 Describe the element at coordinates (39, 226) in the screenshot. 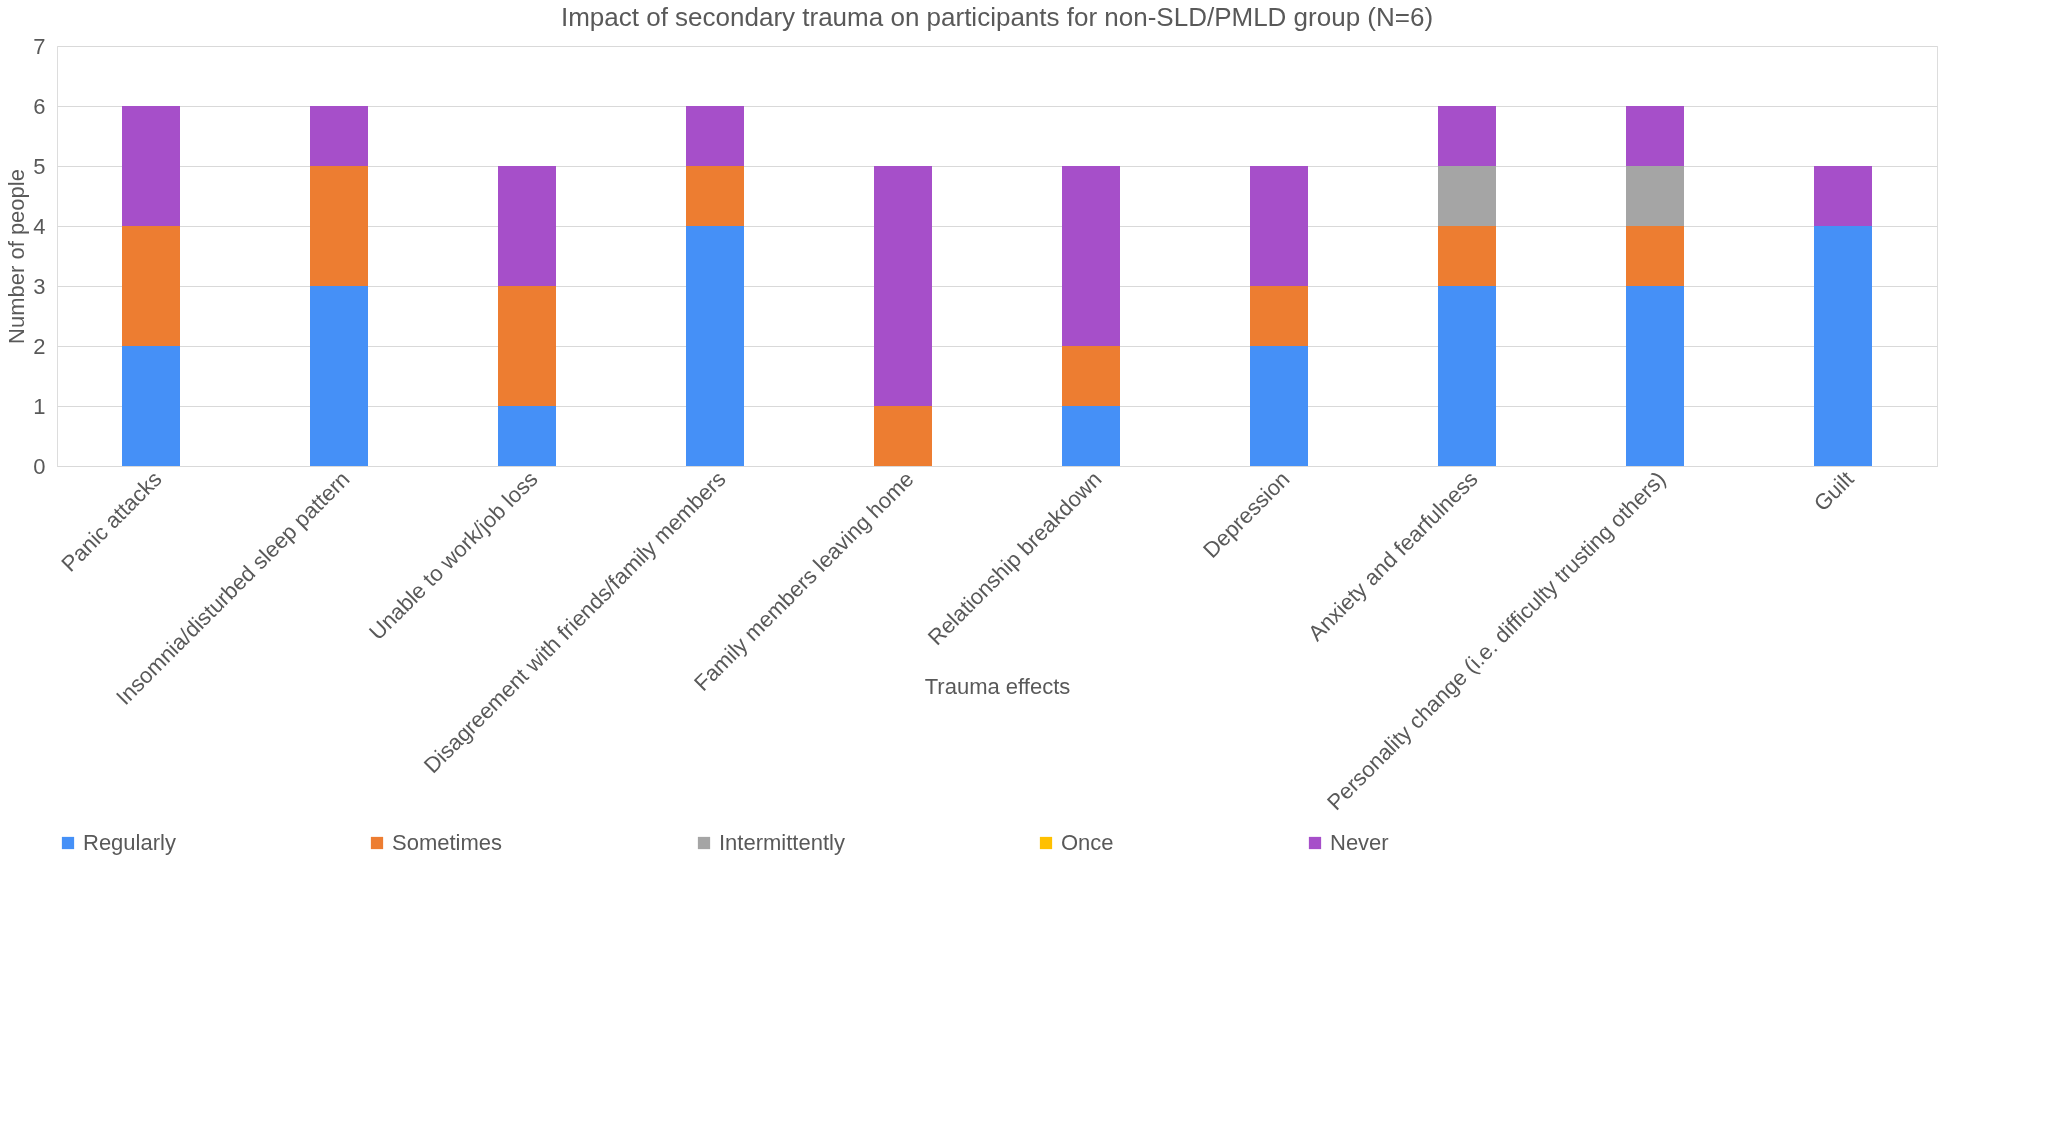

I see `y-tick-label: 4` at that location.